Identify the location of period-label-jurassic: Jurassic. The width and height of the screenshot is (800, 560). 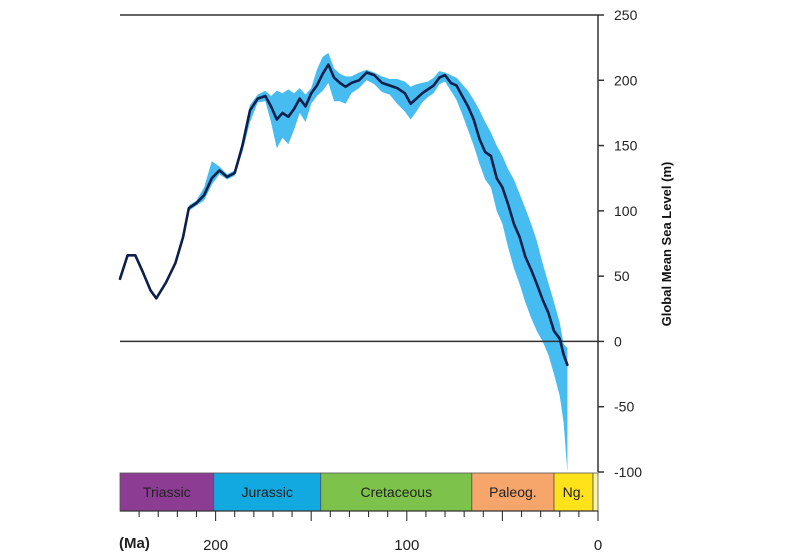
(267, 492).